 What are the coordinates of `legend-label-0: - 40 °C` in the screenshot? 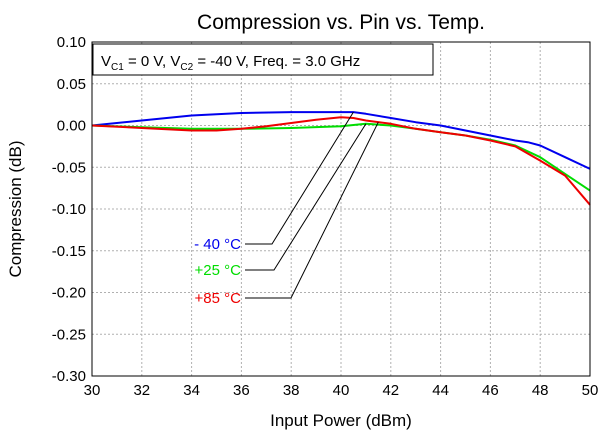 It's located at (217, 244).